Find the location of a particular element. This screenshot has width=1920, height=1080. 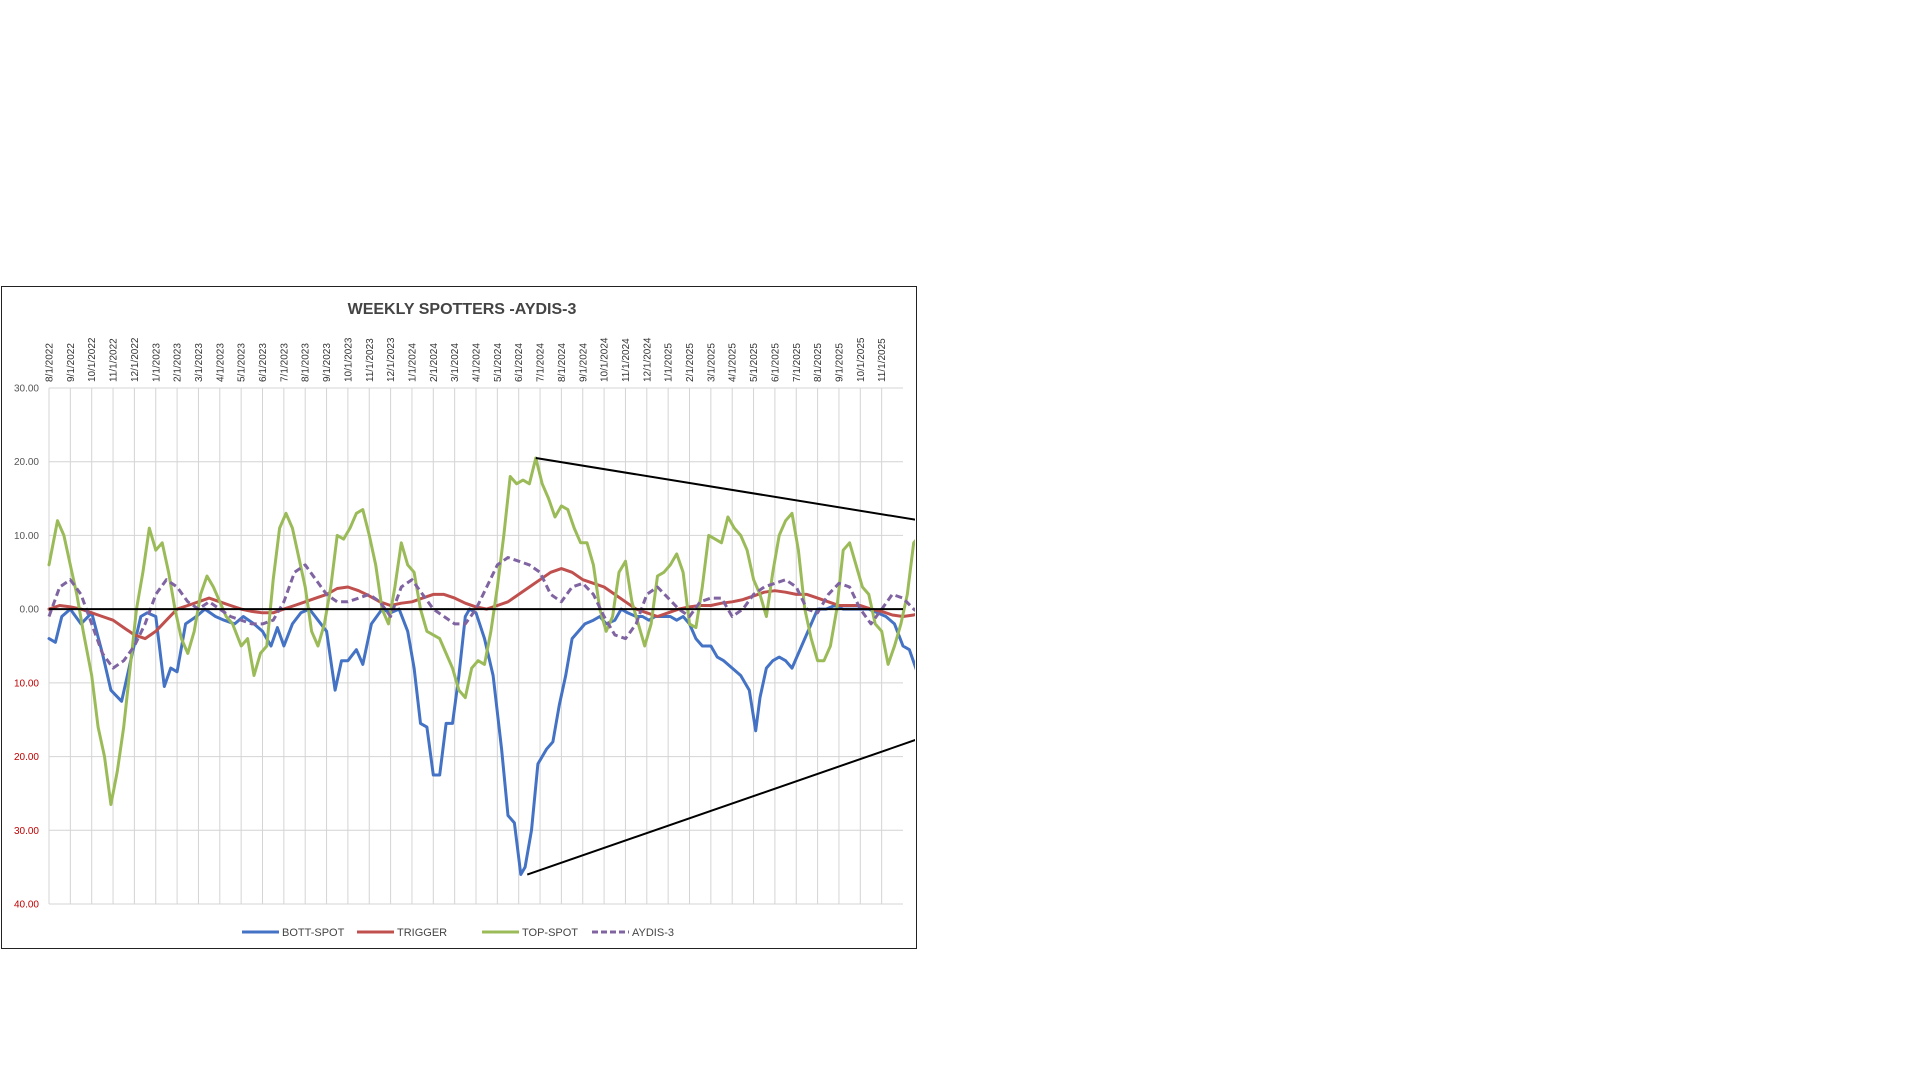

legend: BOTT-SPOT TRIGGER TOP-SPOT AYDIS-3 is located at coordinates (458, 933).